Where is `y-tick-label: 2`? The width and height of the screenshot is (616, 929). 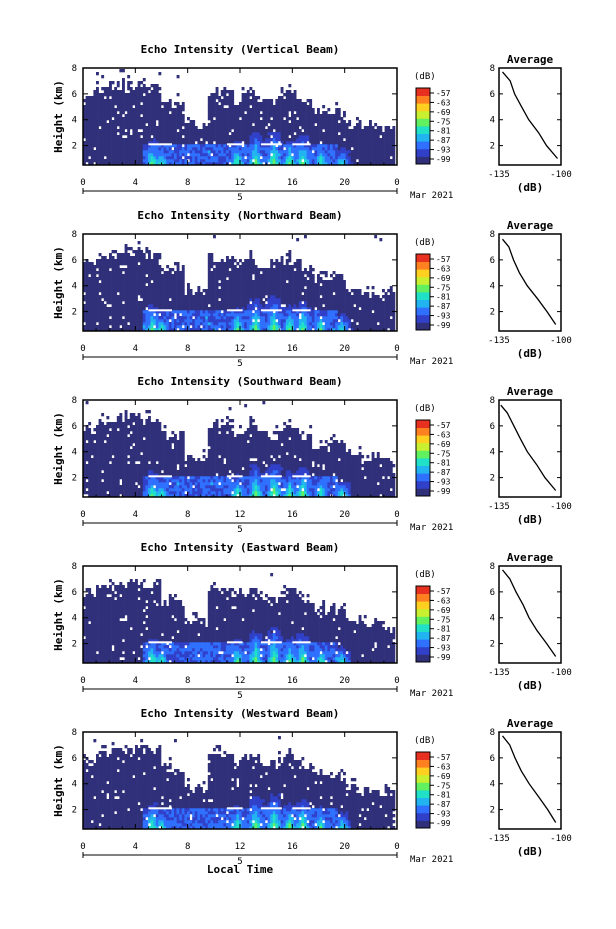
y-tick-label: 2 is located at coordinates (74, 147).